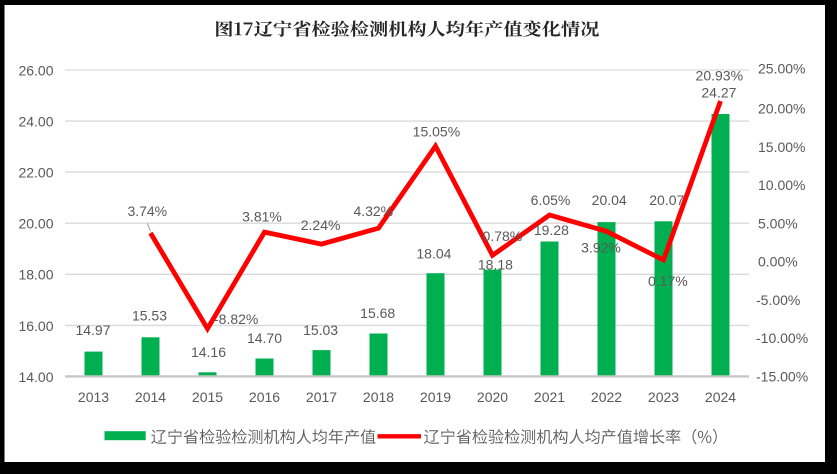 The width and height of the screenshot is (837, 474). What do you see at coordinates (373, 211) in the screenshot?
I see `svg-text: 4.32%` at bounding box center [373, 211].